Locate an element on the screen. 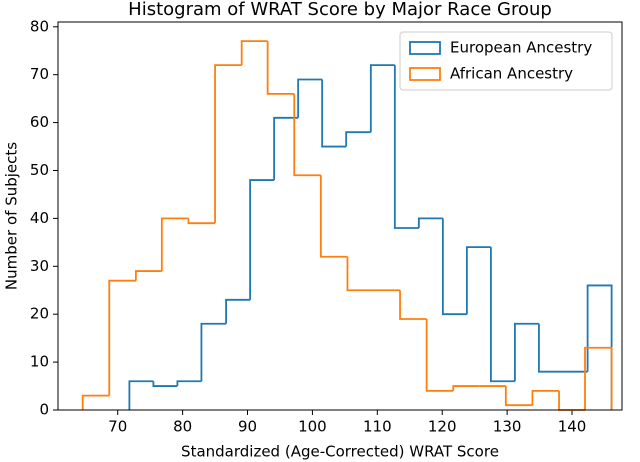  x-tick-label: 70 is located at coordinates (117, 427).